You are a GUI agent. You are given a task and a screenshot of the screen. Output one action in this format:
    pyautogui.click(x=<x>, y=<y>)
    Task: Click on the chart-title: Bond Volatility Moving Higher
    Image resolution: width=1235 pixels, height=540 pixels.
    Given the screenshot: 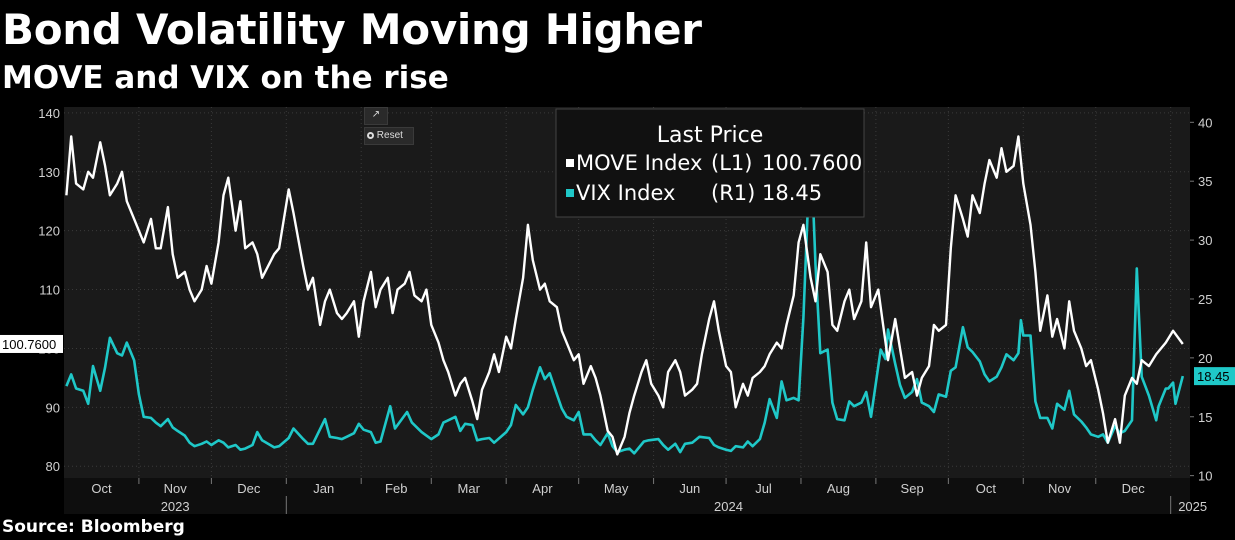 What is the action you would take?
    pyautogui.click(x=352, y=29)
    